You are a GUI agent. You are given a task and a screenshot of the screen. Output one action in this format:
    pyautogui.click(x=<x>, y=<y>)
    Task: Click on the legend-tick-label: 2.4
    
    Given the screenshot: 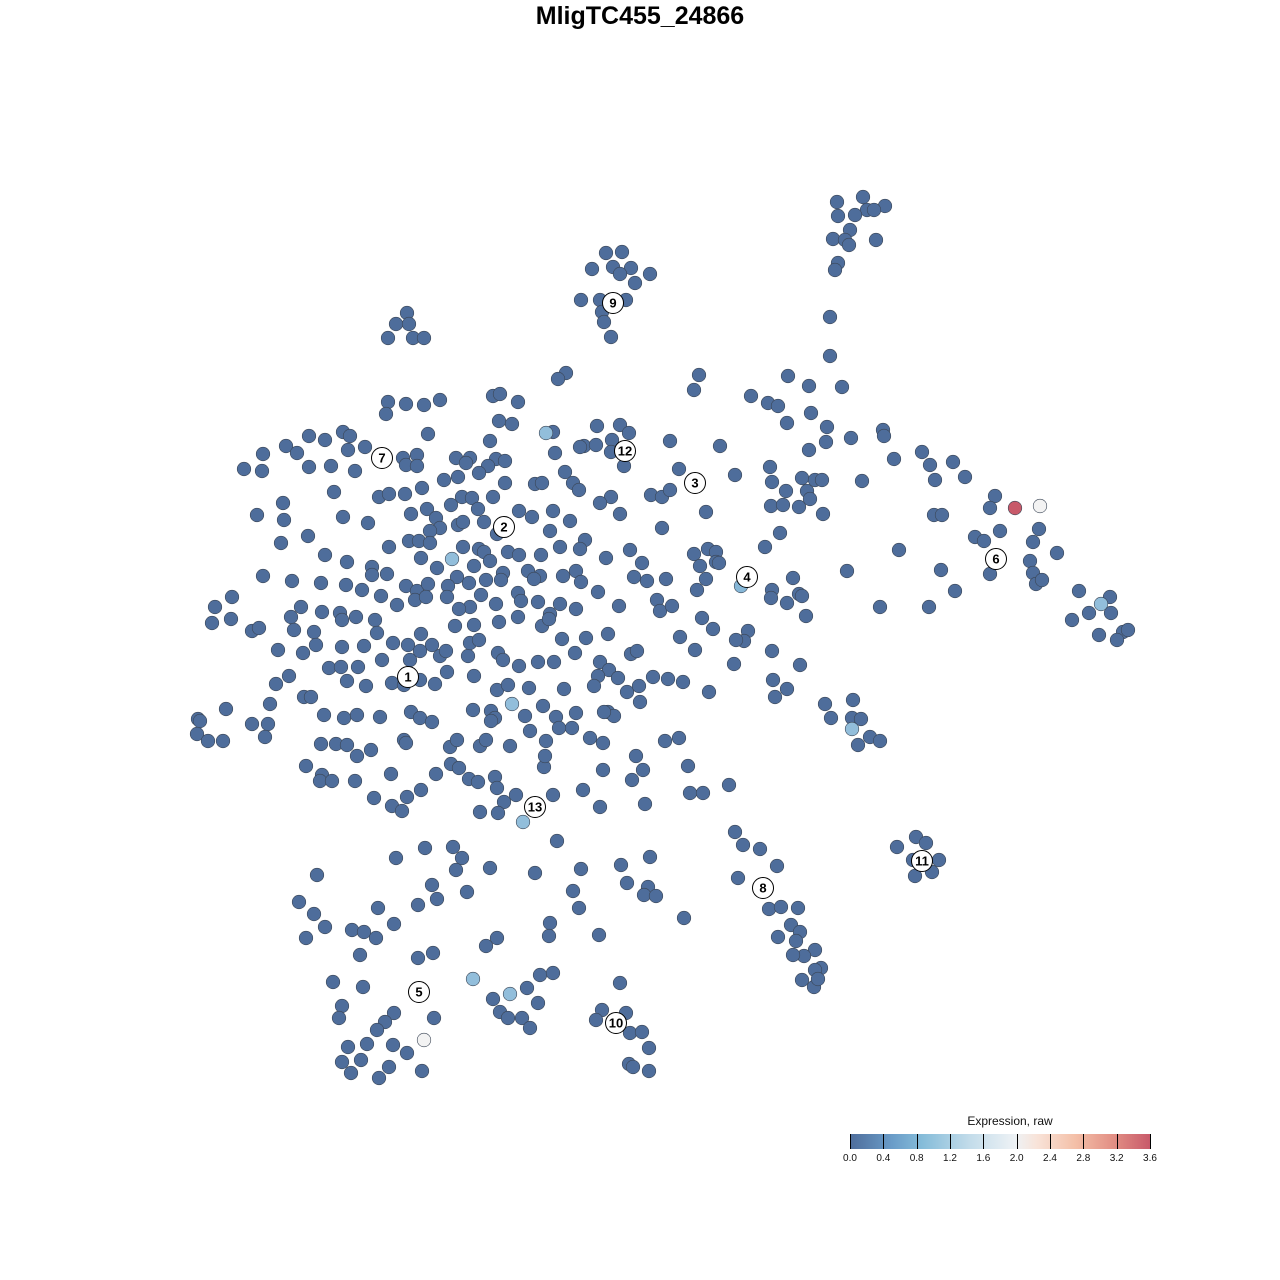 What is the action you would take?
    pyautogui.click(x=1050, y=1158)
    